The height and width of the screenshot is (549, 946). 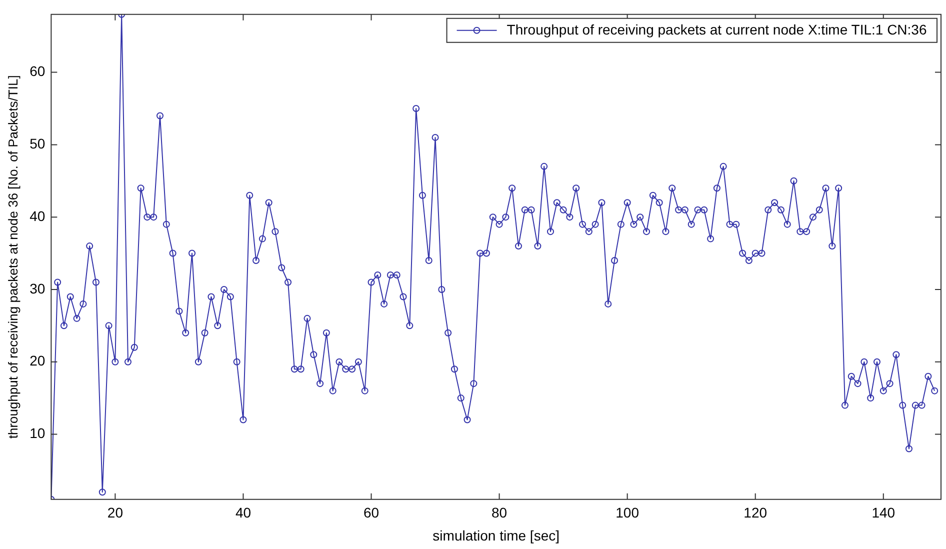 What do you see at coordinates (38, 360) in the screenshot?
I see `y-tick-label: 20` at bounding box center [38, 360].